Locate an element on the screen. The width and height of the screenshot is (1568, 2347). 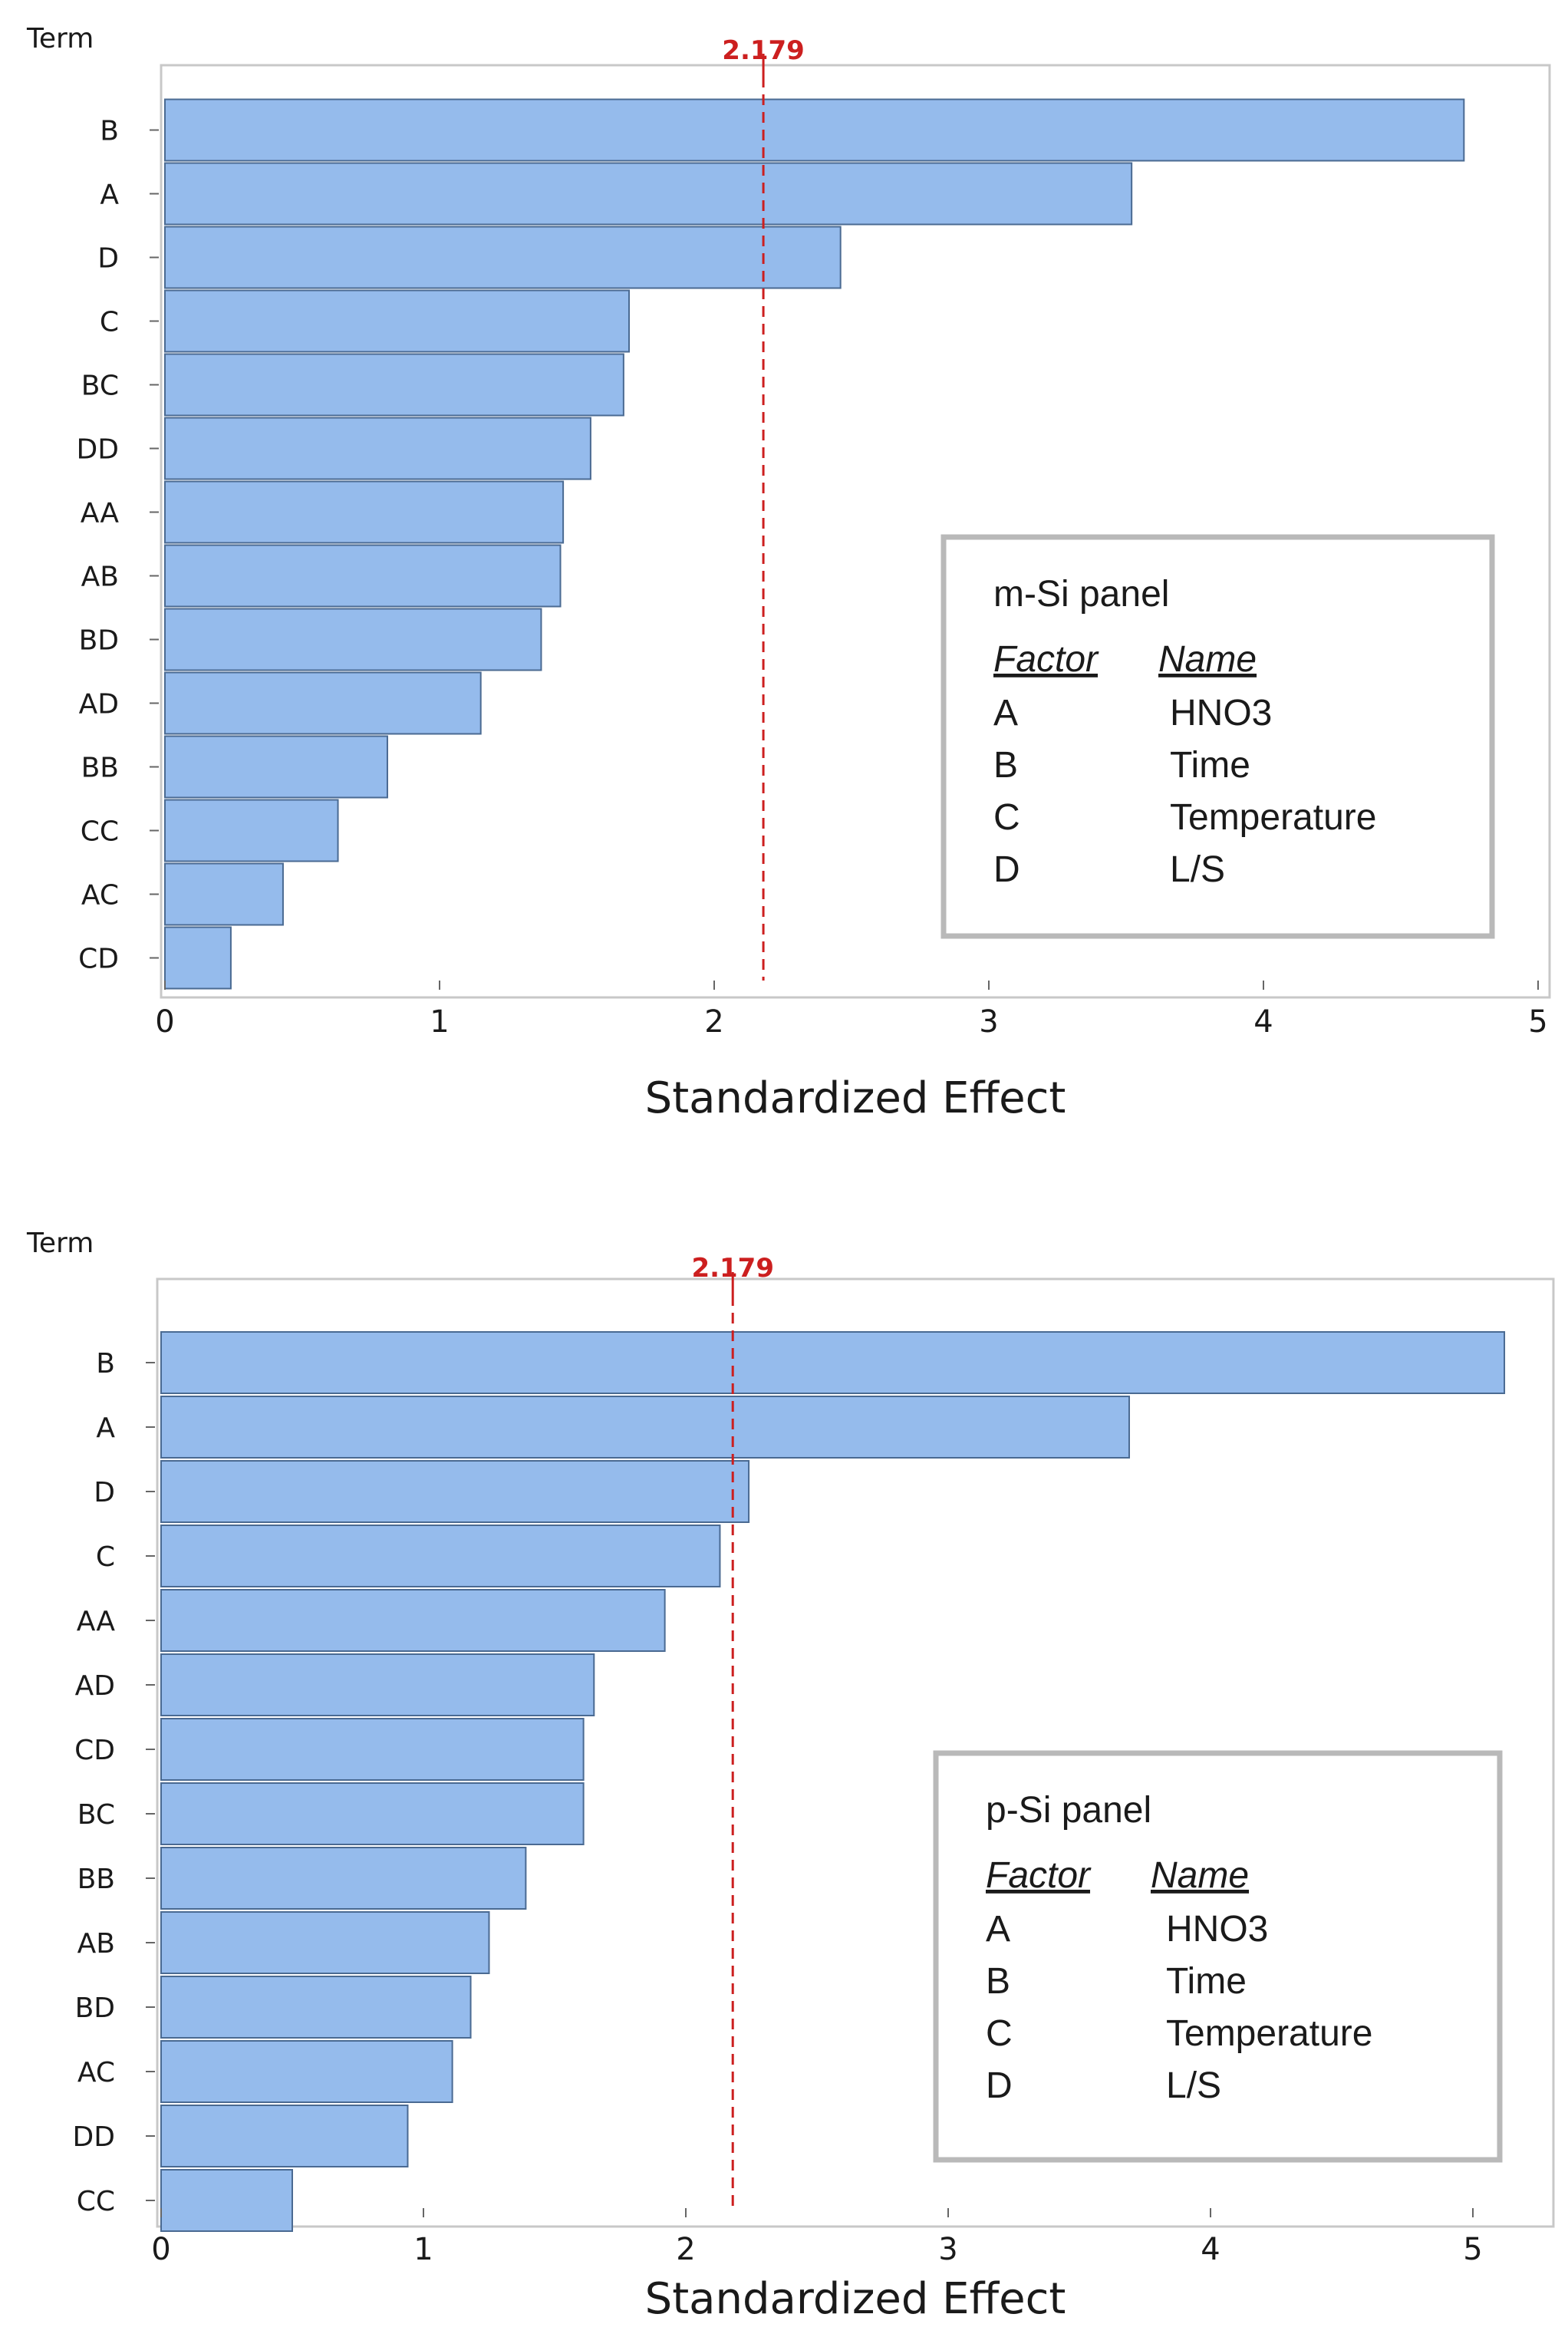
bar-cd is located at coordinates (372, 1750).